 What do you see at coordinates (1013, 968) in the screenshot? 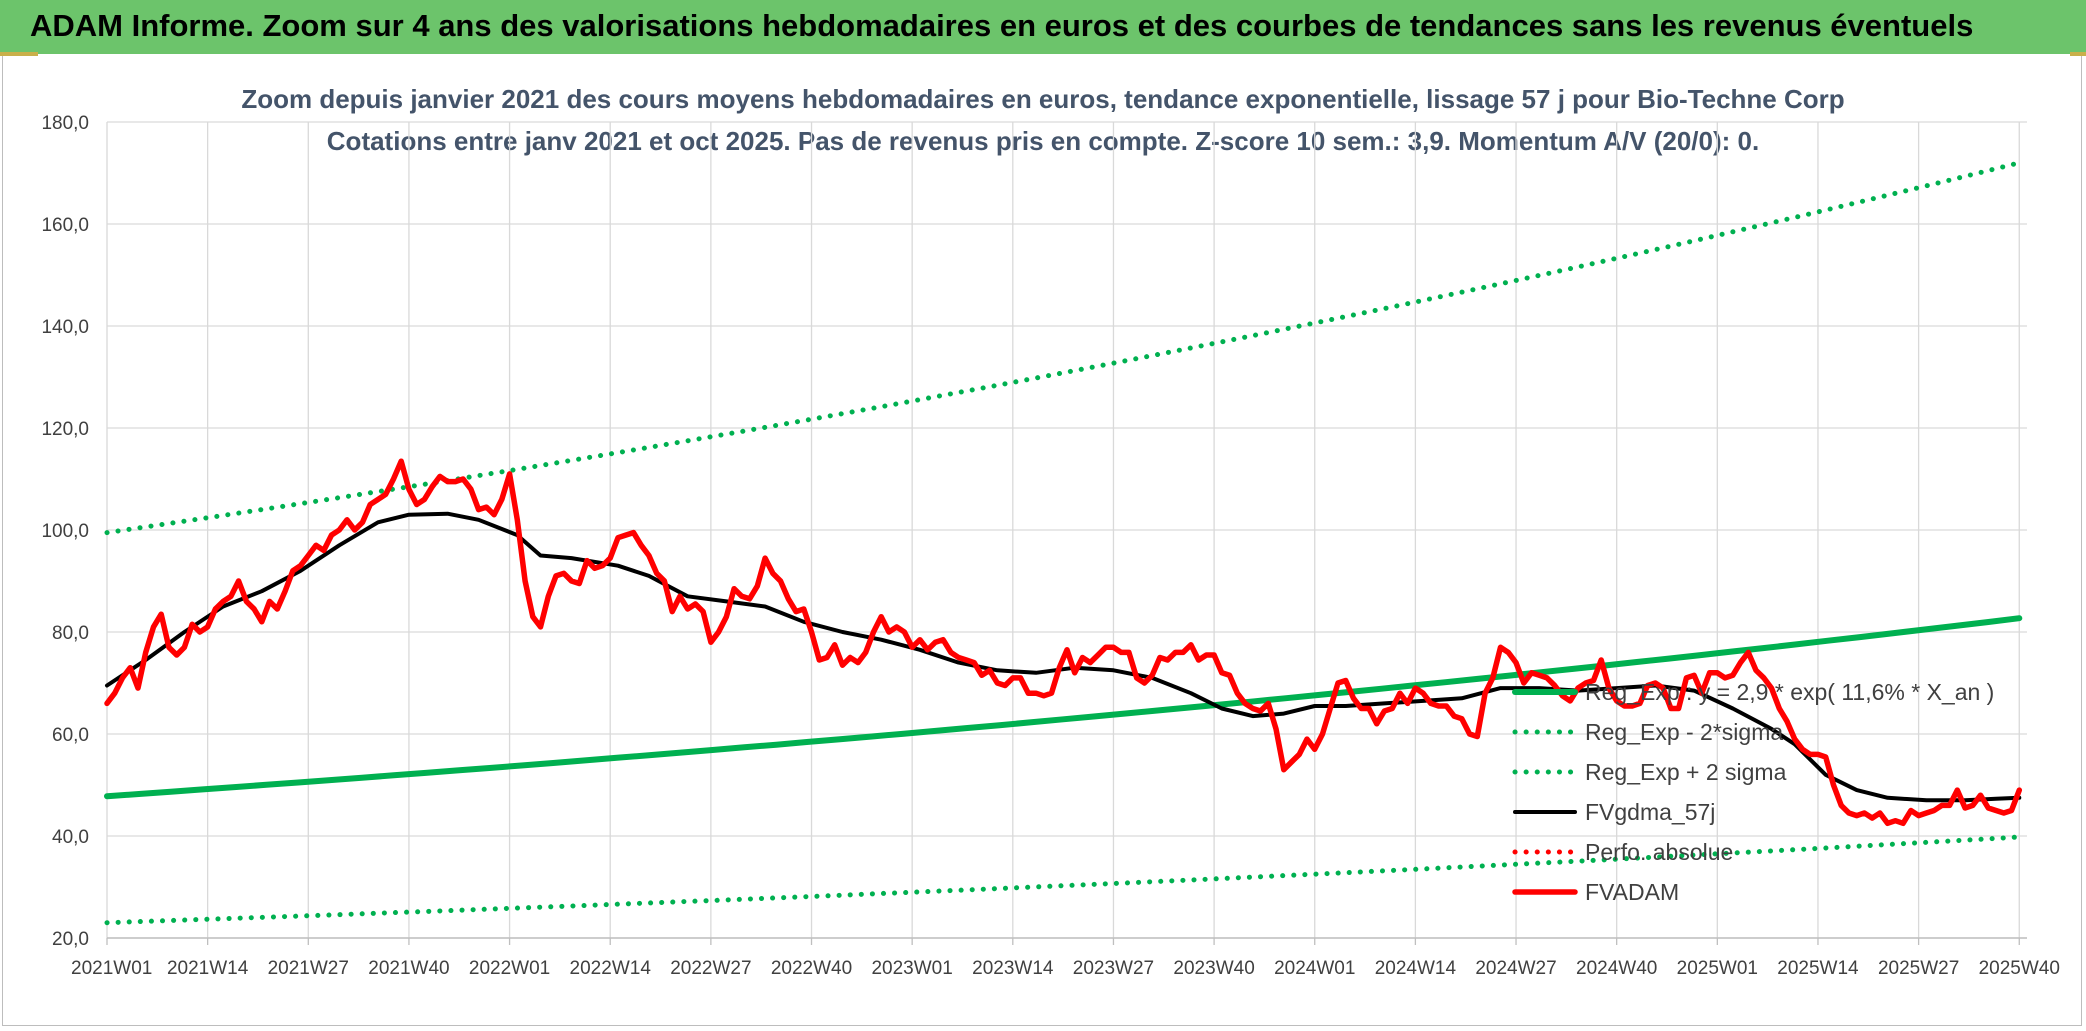
I see `x-tick-label: 2023W14` at bounding box center [1013, 968].